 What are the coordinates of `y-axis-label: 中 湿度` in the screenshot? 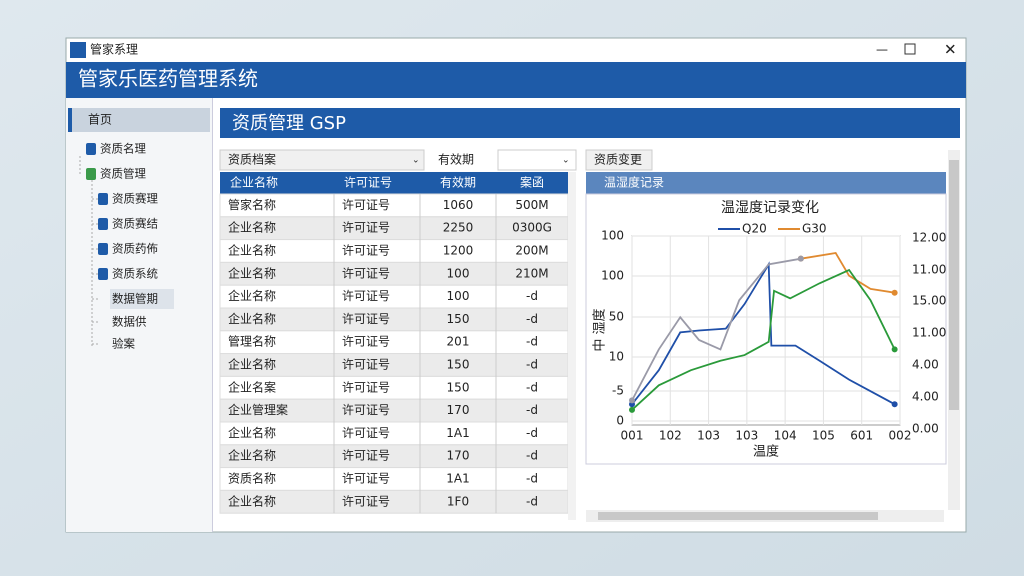 It's located at (600, 329).